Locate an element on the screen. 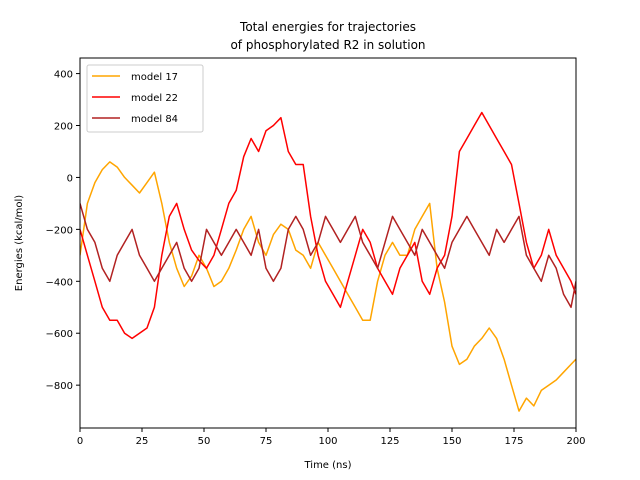 The height and width of the screenshot is (480, 640). chart-title-line-1: Total energies for trajectories is located at coordinates (327, 27).